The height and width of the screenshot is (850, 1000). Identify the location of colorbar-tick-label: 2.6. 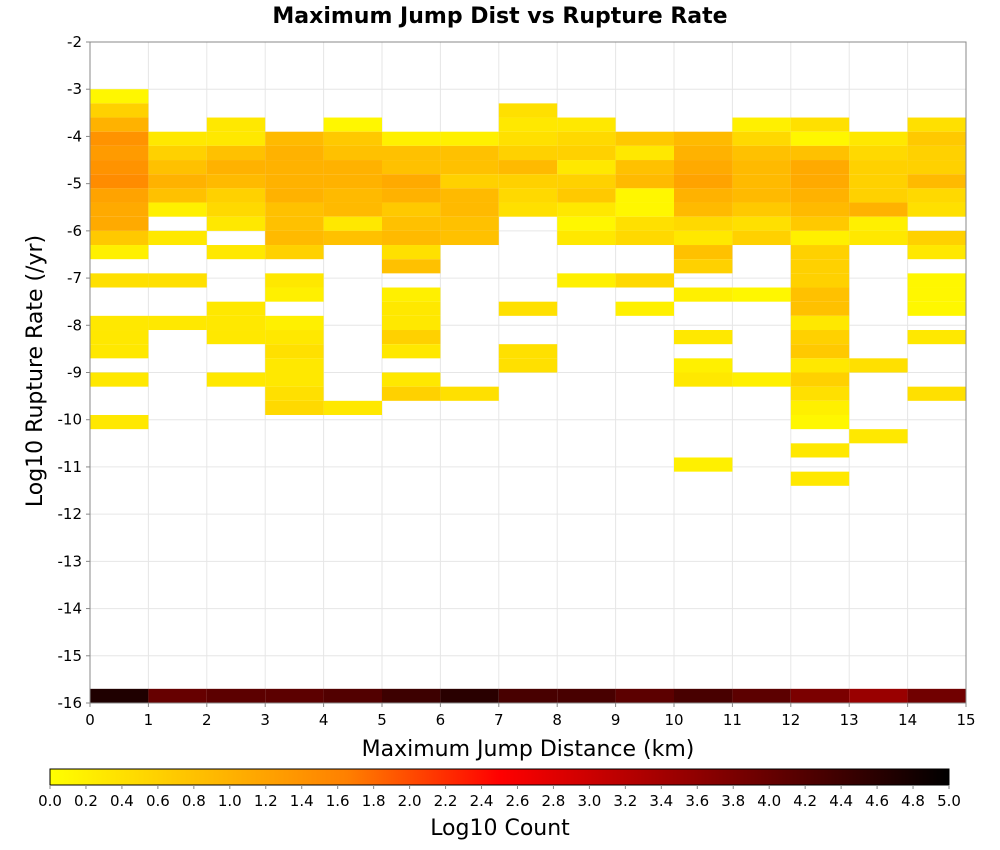
(518, 801).